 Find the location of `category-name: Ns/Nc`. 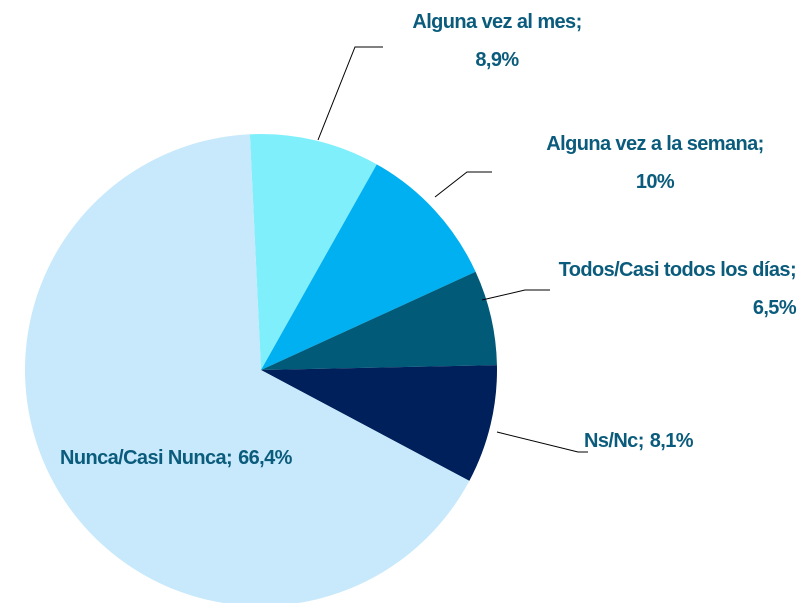

category-name: Ns/Nc is located at coordinates (611, 441).